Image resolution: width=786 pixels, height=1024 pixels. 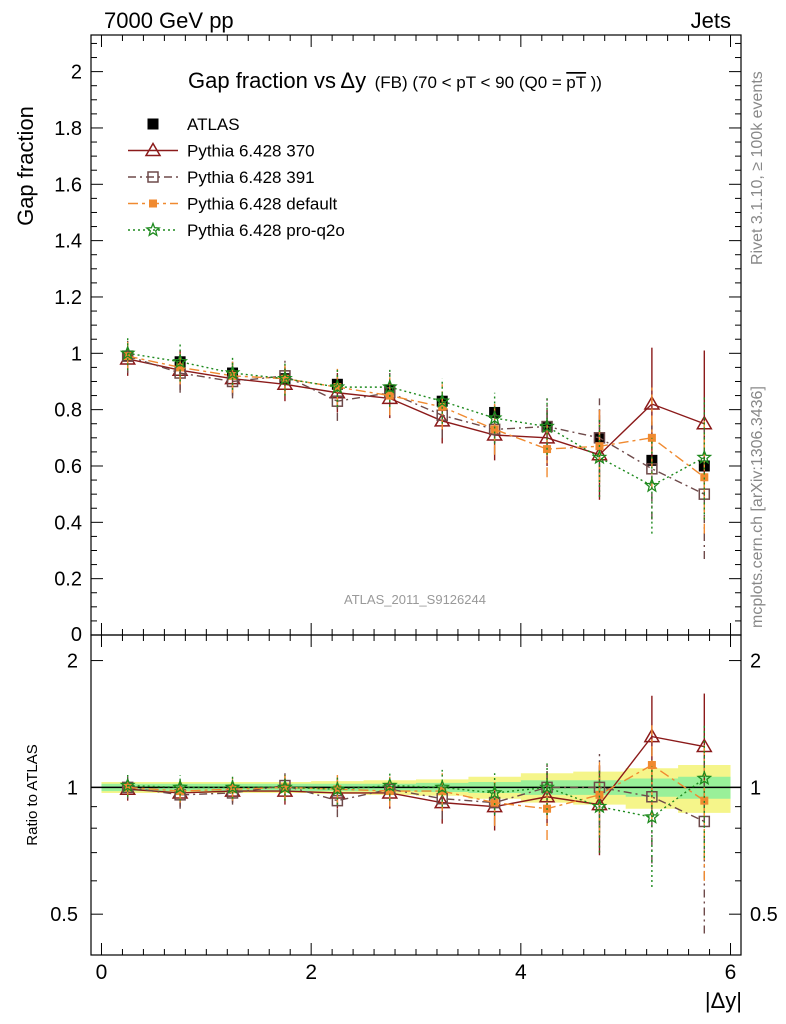 I want to click on header-left: 7000 GeV pp, so click(x=169, y=20).